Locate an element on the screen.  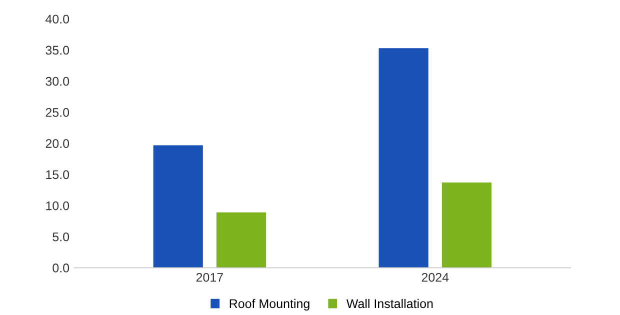
y-tick-label: 40.0 is located at coordinates (58, 19).